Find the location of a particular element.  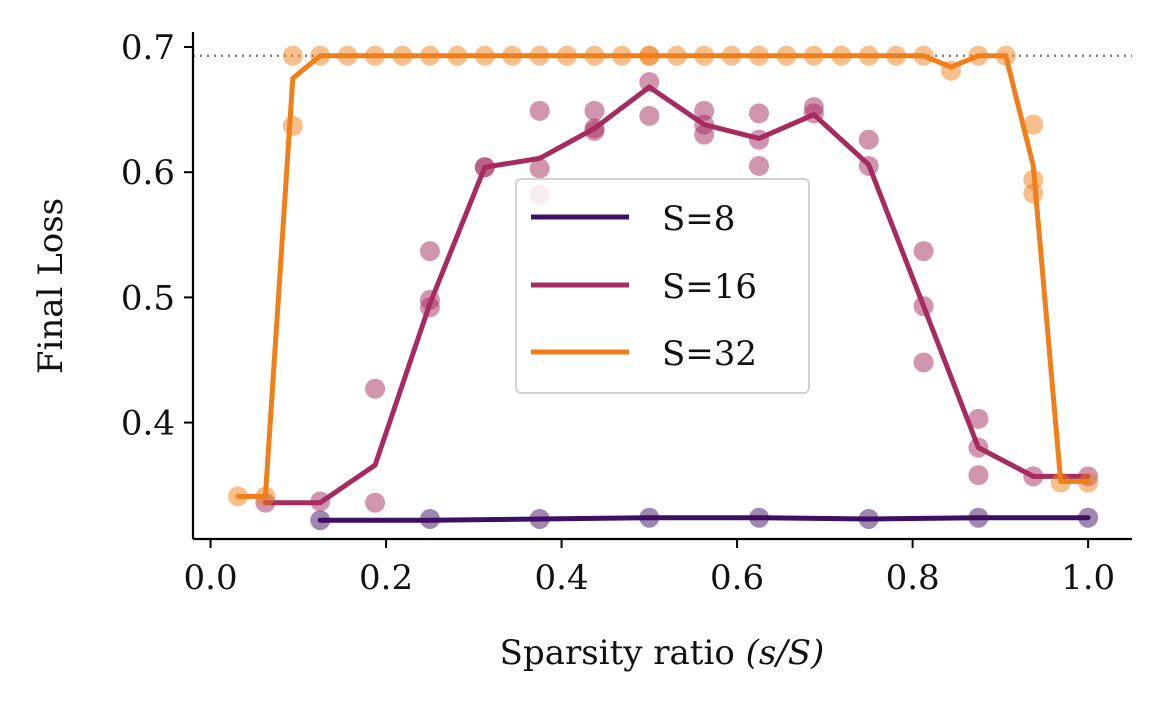

x-axis-title-text: Sparsity ratio is located at coordinates (623, 653).